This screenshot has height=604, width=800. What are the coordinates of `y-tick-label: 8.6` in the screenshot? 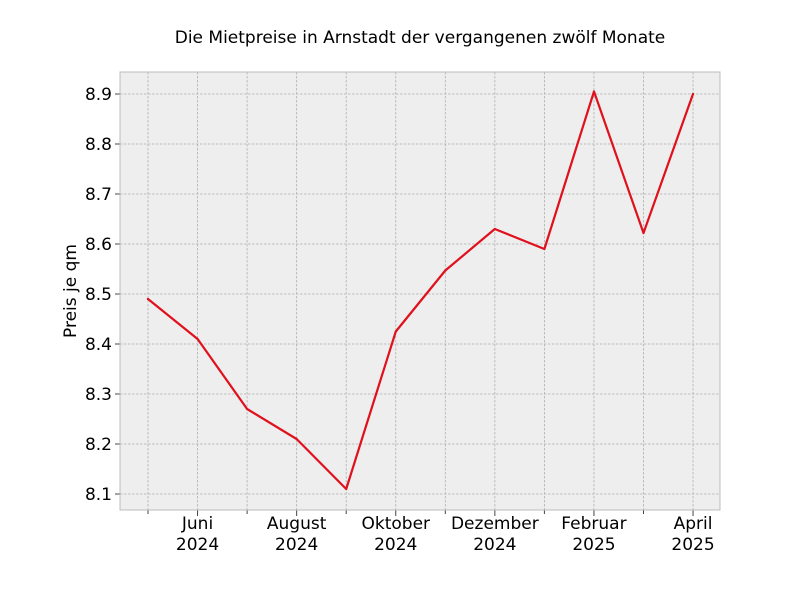 It's located at (98, 245).